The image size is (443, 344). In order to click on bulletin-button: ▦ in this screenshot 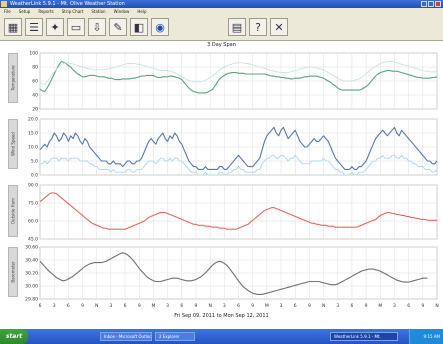, I will do `click(13, 27)`.